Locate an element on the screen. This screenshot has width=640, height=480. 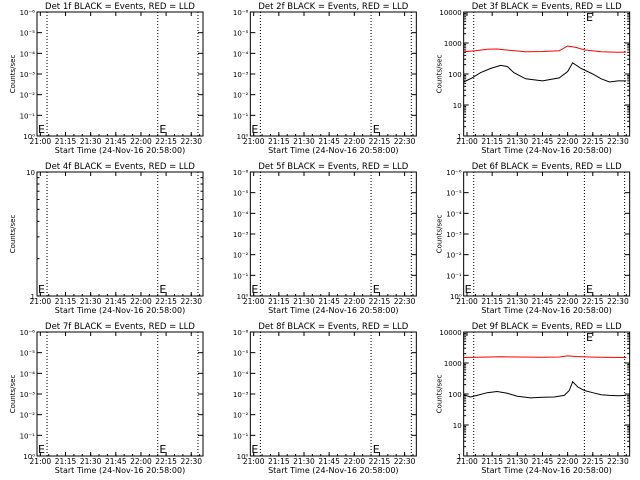
panel-title: Det 5f BLACK = Events, RED = LLD is located at coordinates (333, 167).